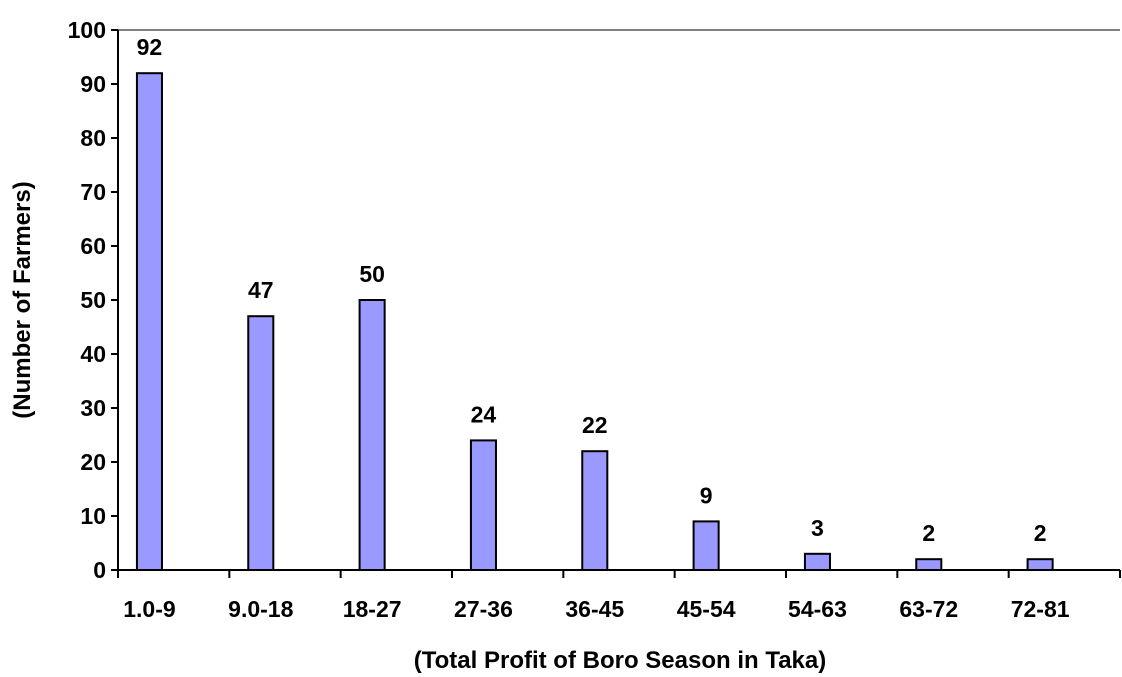 The width and height of the screenshot is (1122, 677). What do you see at coordinates (150, 47) in the screenshot?
I see `data-label-1.0-9: 92` at bounding box center [150, 47].